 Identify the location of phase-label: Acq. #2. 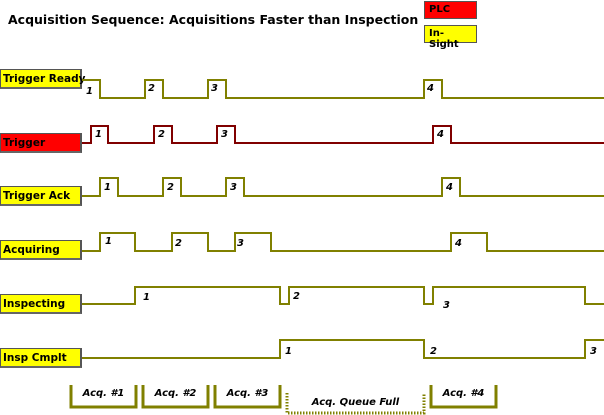
(175, 393).